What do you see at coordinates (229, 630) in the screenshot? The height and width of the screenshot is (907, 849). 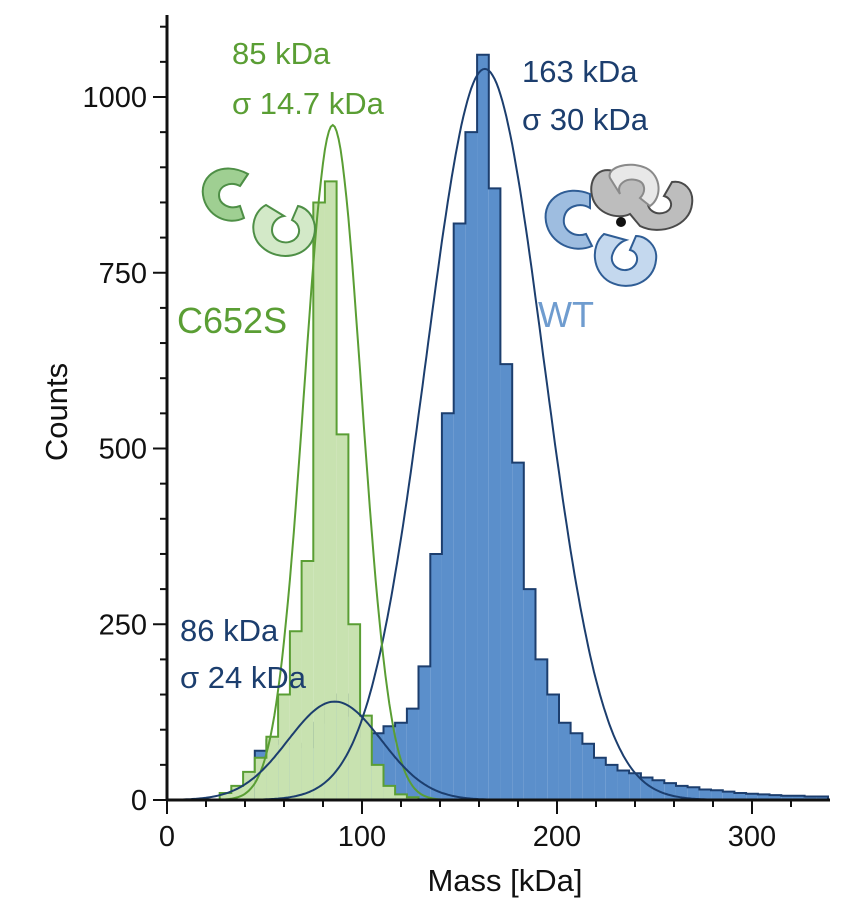 I see `wt-minor-mass-annotation: 86 kDa` at bounding box center [229, 630].